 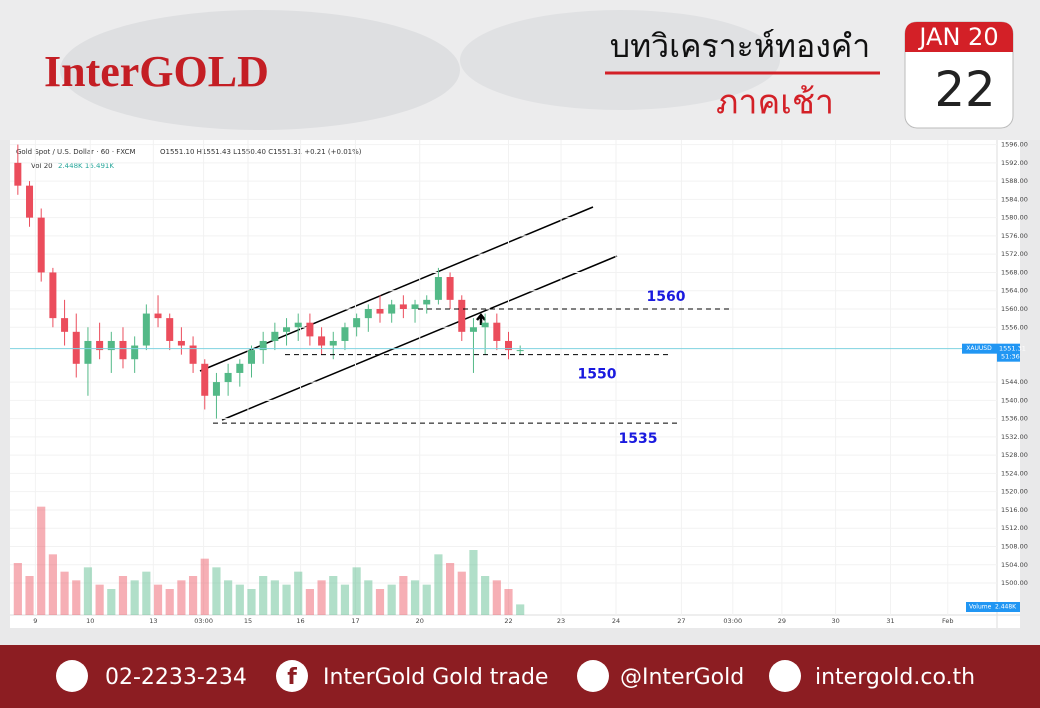 I want to click on y-tick-label: 1544.00, so click(x=1014, y=382).